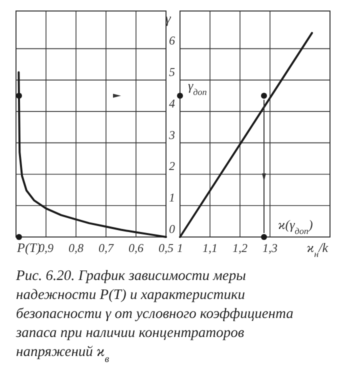  What do you see at coordinates (270, 248) in the screenshot?
I see `x-tick-label: 1,3` at bounding box center [270, 248].